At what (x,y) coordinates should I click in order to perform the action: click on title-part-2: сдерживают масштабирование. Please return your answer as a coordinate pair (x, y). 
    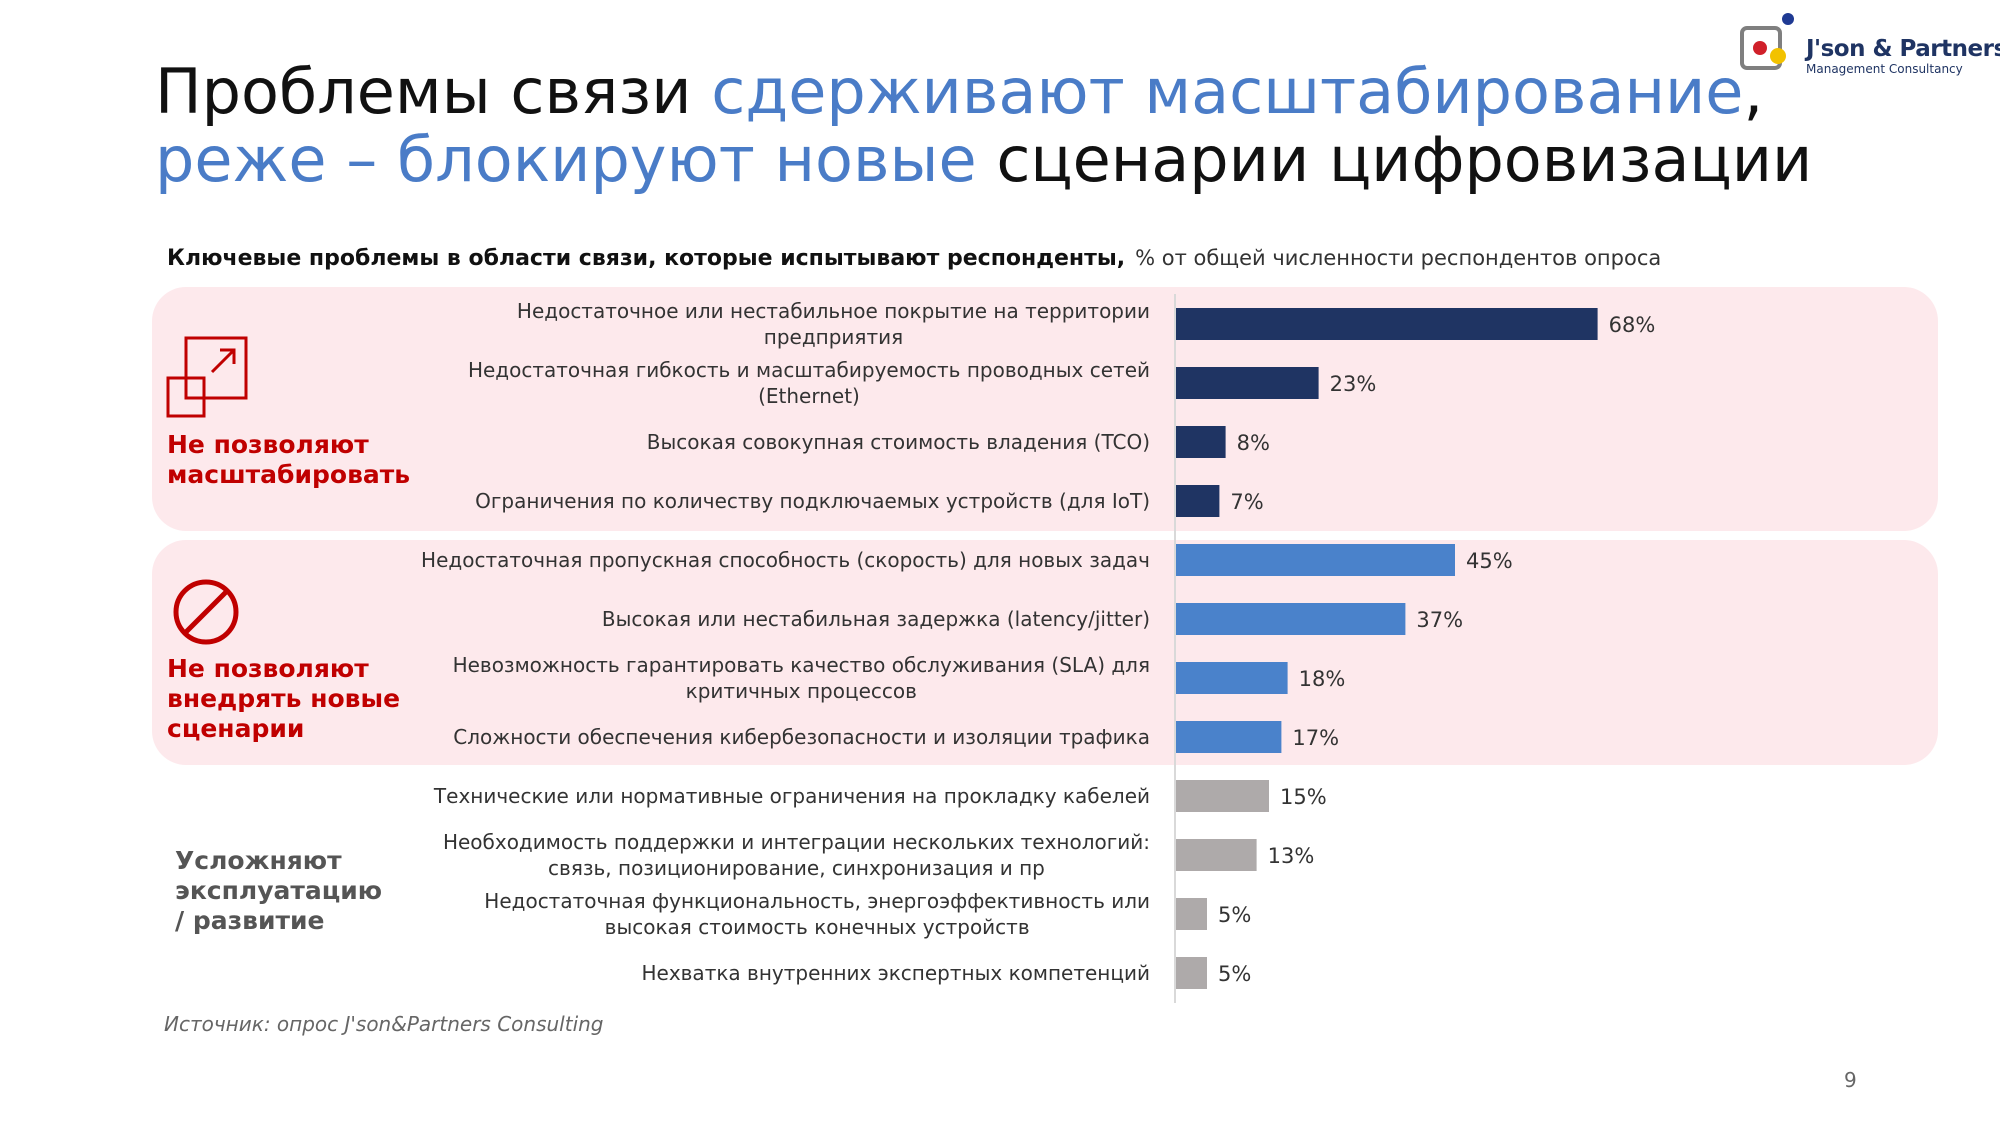
    Looking at the image, I should click on (1227, 91).